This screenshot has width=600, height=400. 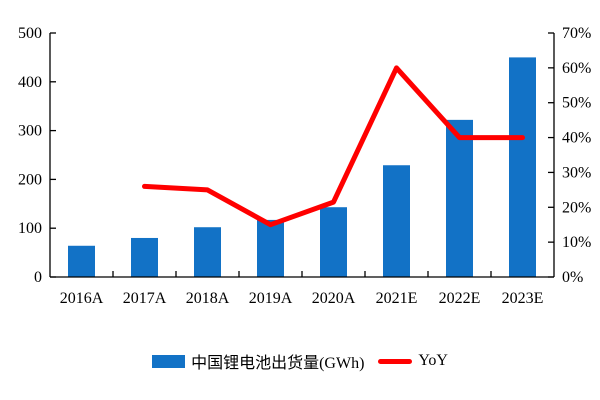 I want to click on bar-2016A, so click(x=81, y=261).